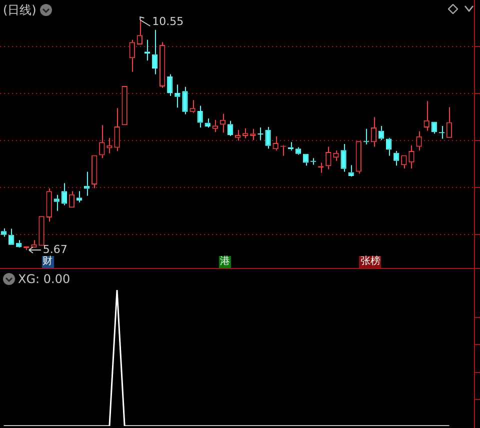  Describe the element at coordinates (224, 262) in the screenshot. I see `text: 港` at that location.